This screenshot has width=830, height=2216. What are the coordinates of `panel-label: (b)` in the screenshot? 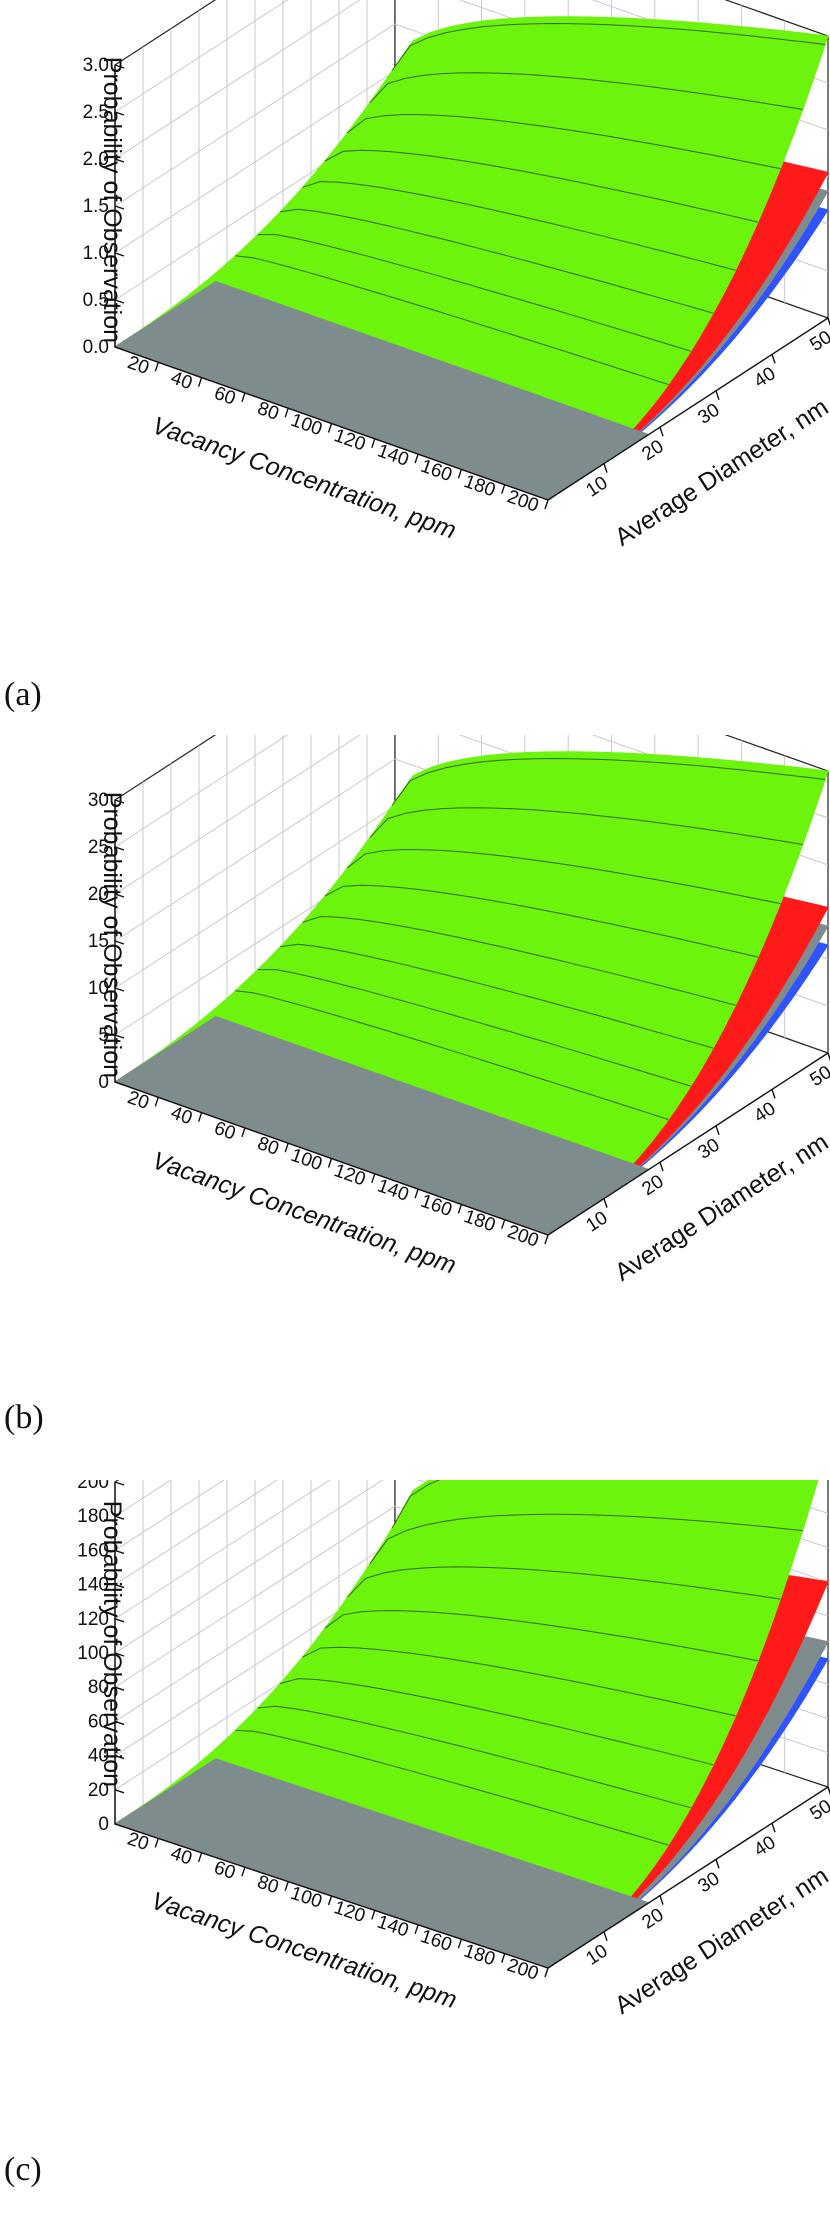 It's located at (24, 1417).